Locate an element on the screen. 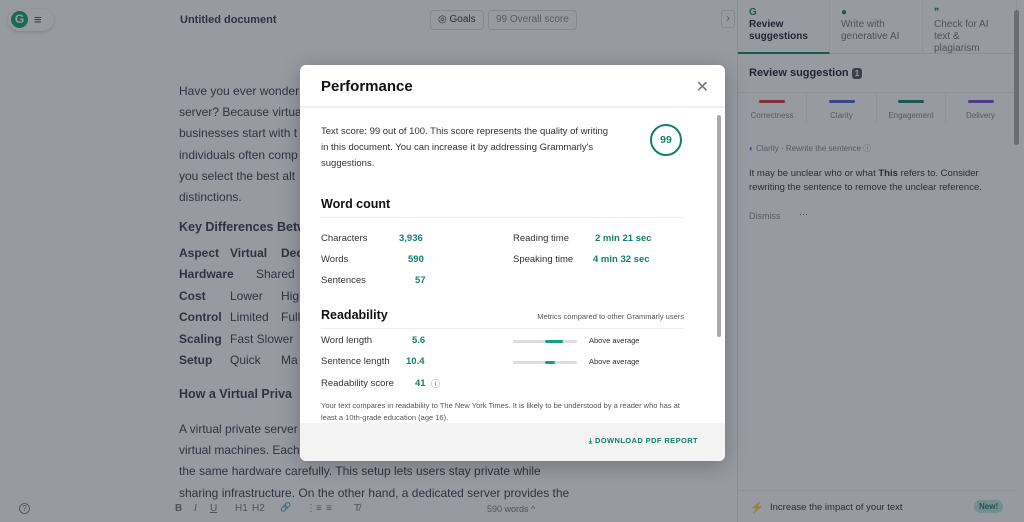  underline-button: U is located at coordinates (214, 508).